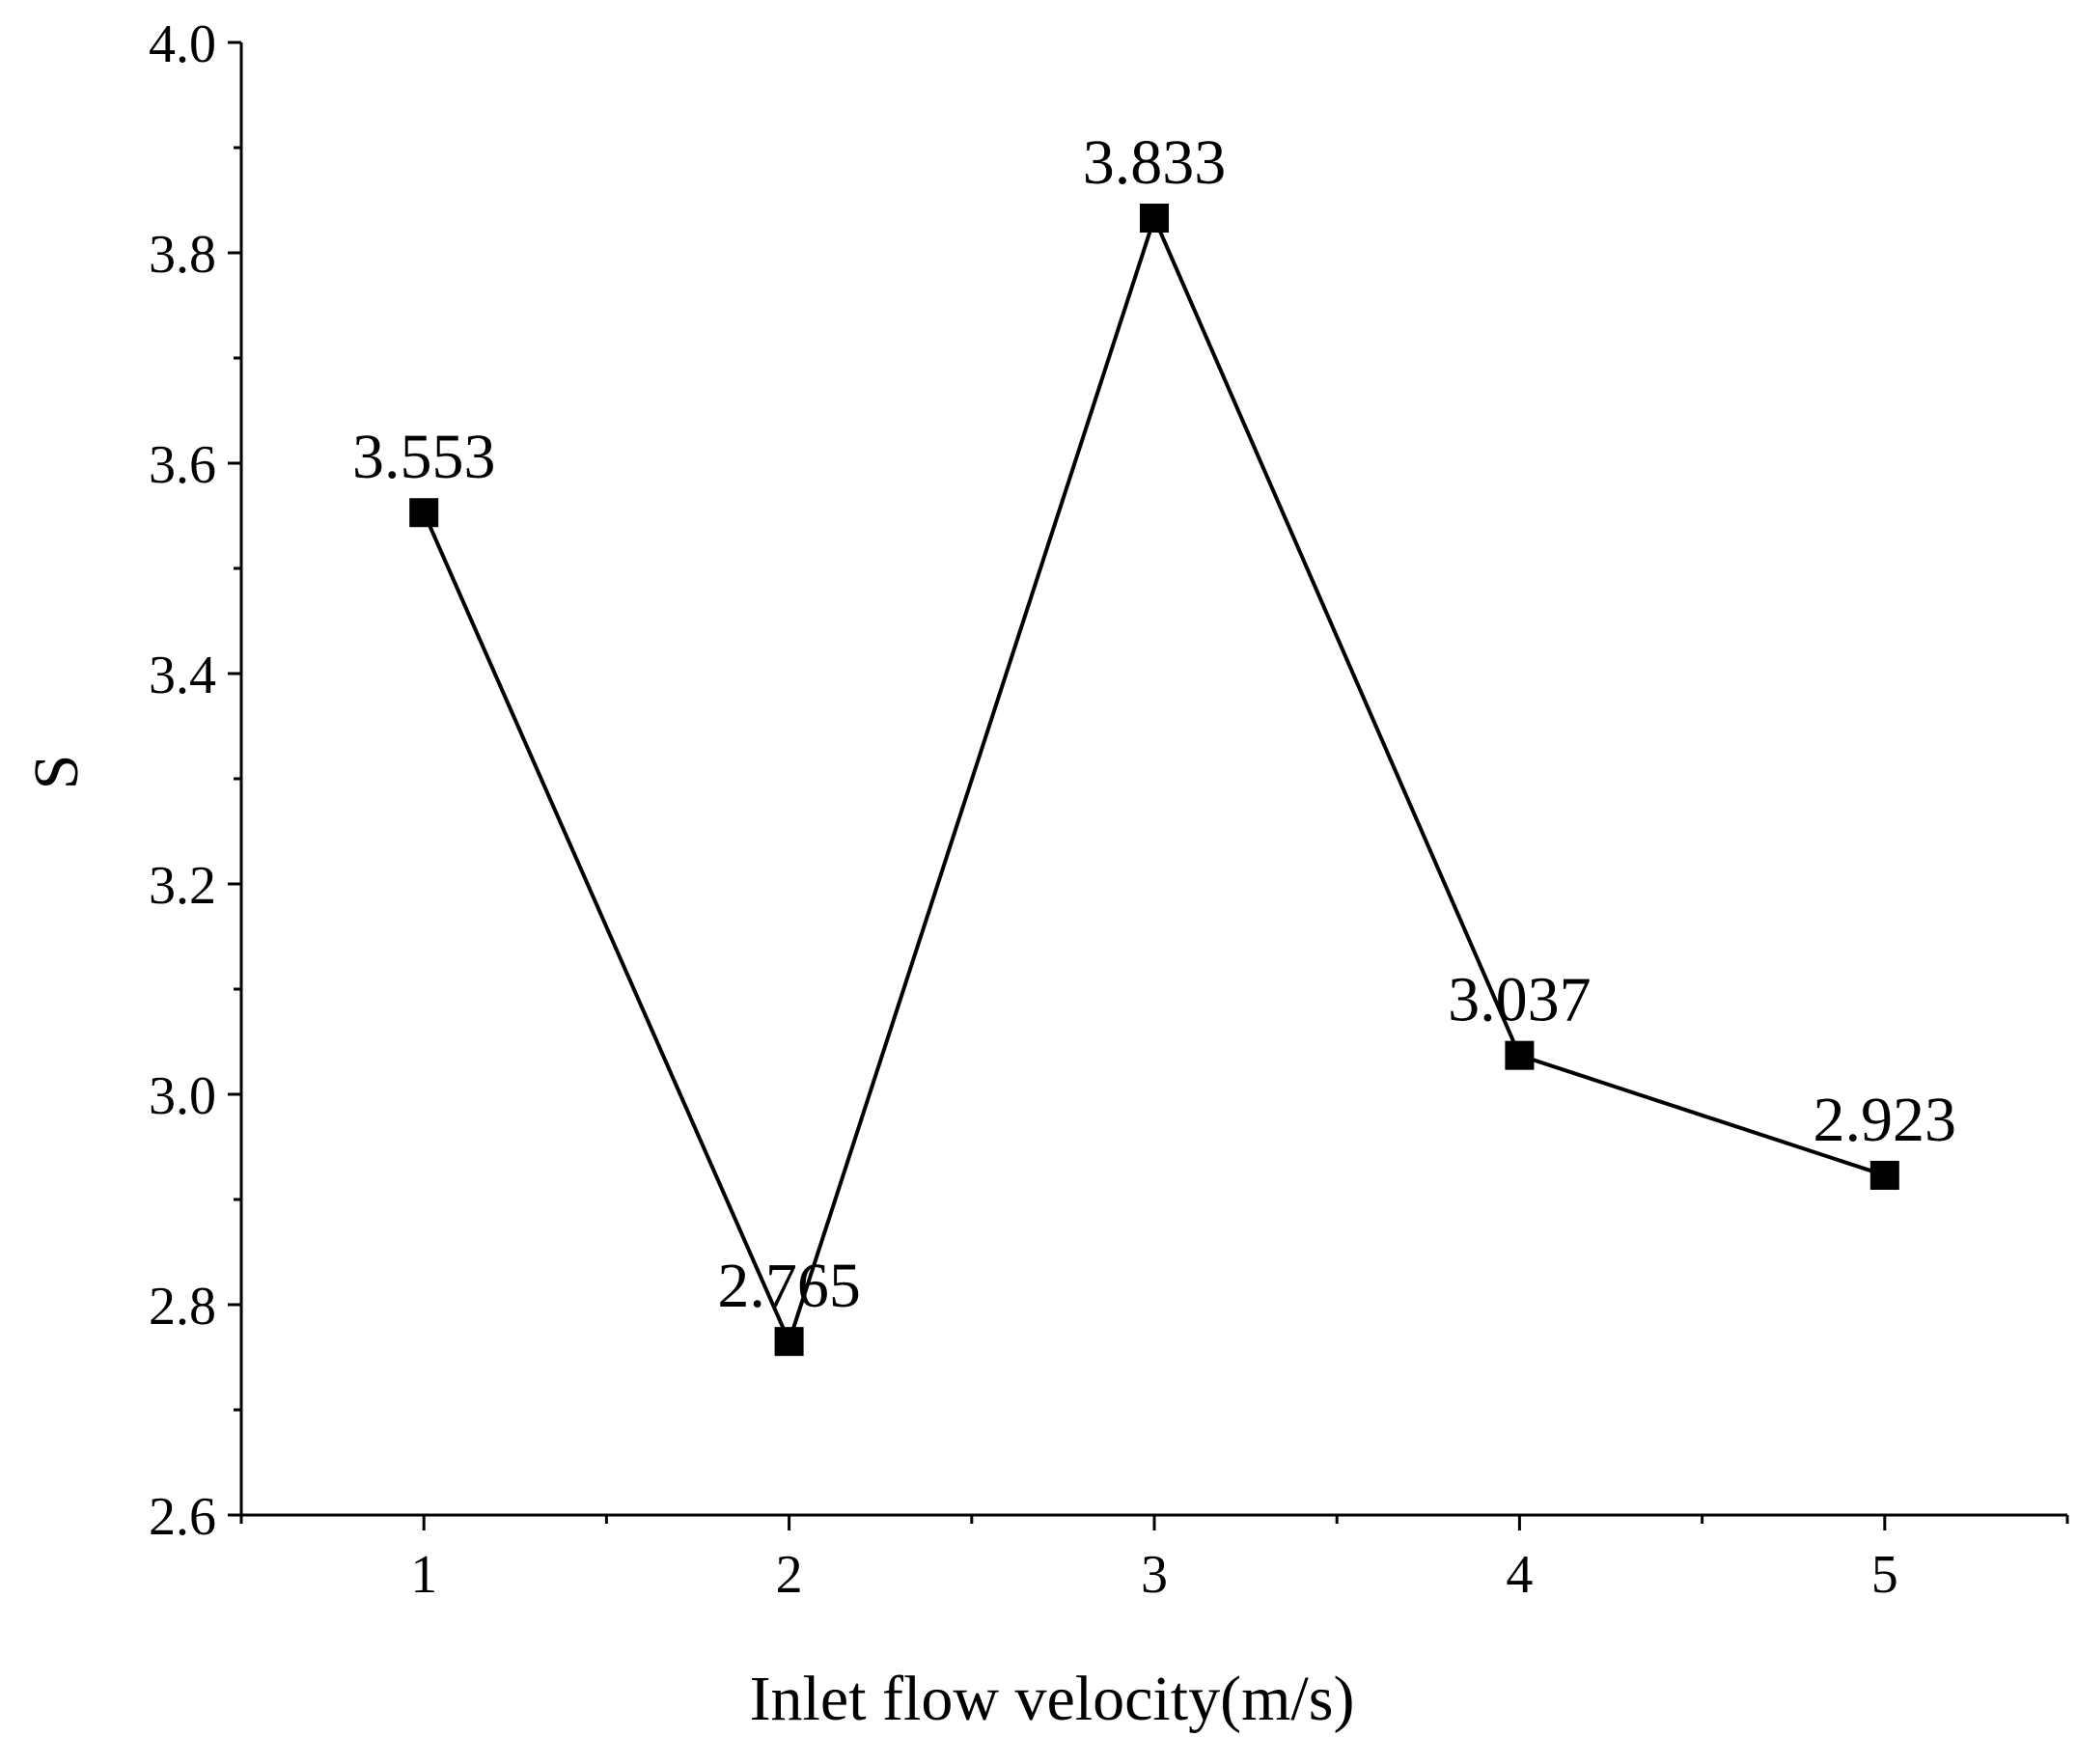 Image resolution: width=2077 pixels, height=1764 pixels. Describe the element at coordinates (183, 1517) in the screenshot. I see `y-tick-label: 2.6` at that location.